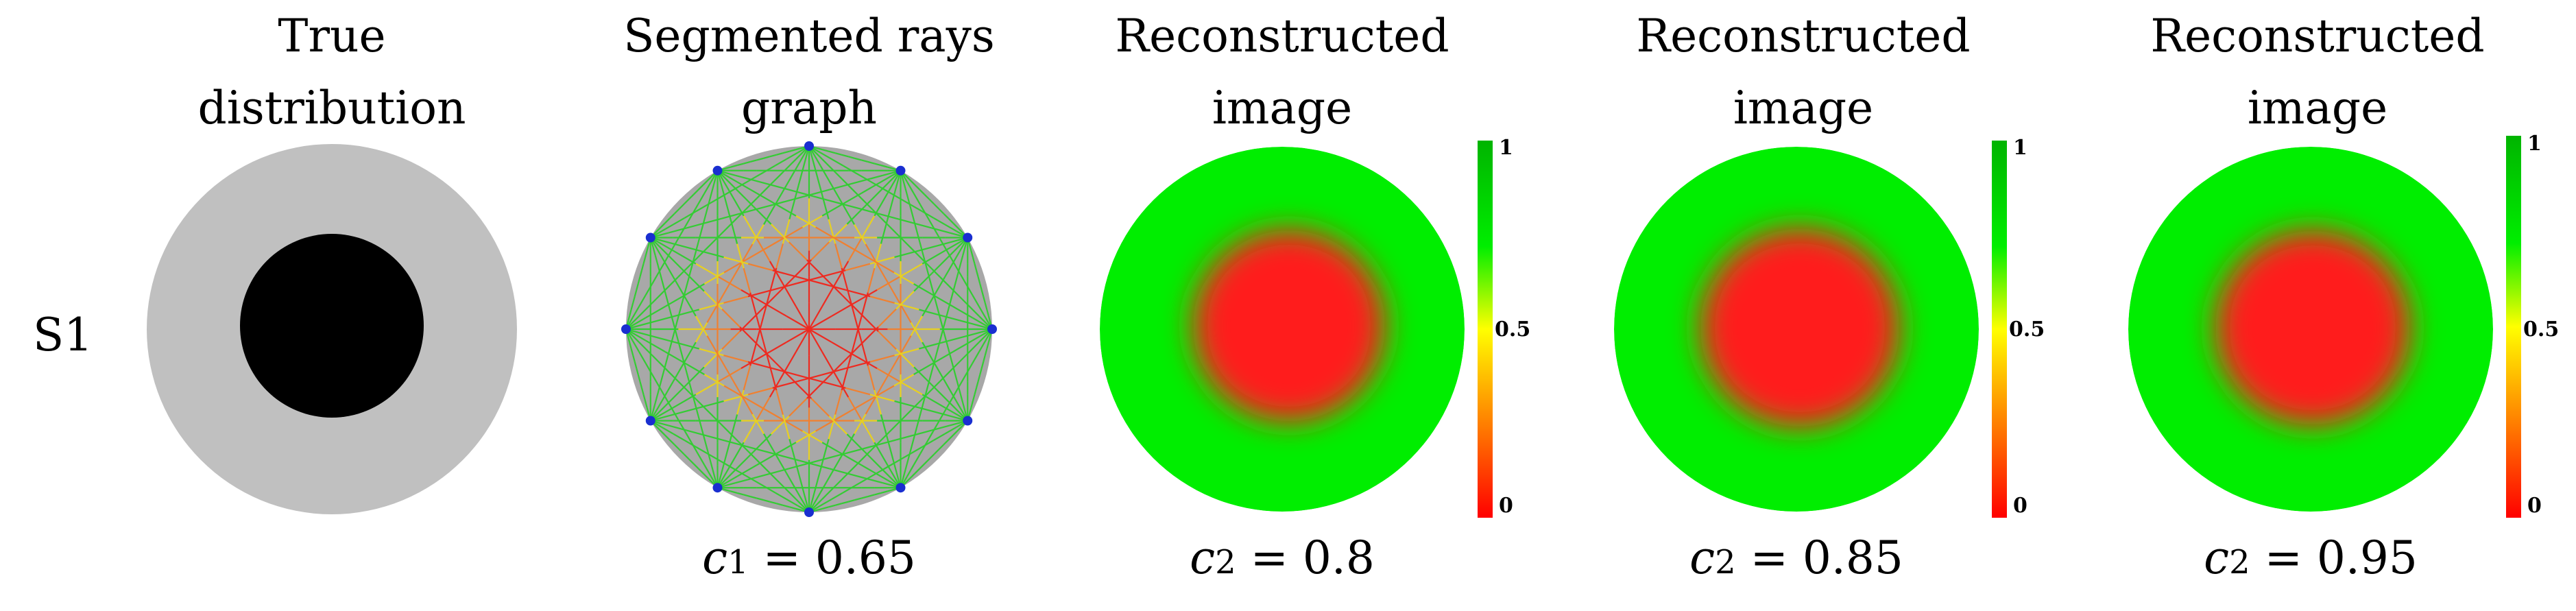  What do you see at coordinates (2367, 557) in the screenshot?
I see `caption-value: 0.95` at bounding box center [2367, 557].